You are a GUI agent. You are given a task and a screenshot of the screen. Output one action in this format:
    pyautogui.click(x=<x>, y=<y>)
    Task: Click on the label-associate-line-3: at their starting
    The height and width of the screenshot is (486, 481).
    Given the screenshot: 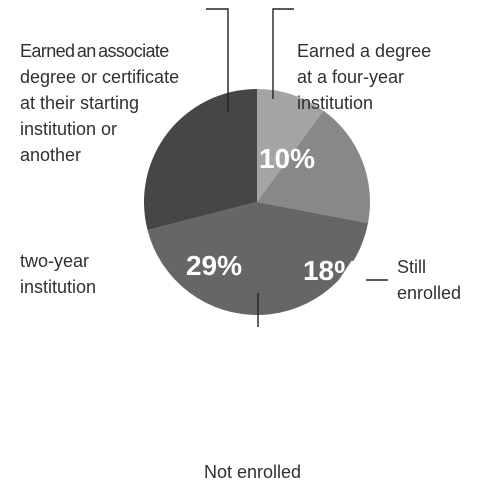 What is the action you would take?
    pyautogui.click(x=80, y=103)
    